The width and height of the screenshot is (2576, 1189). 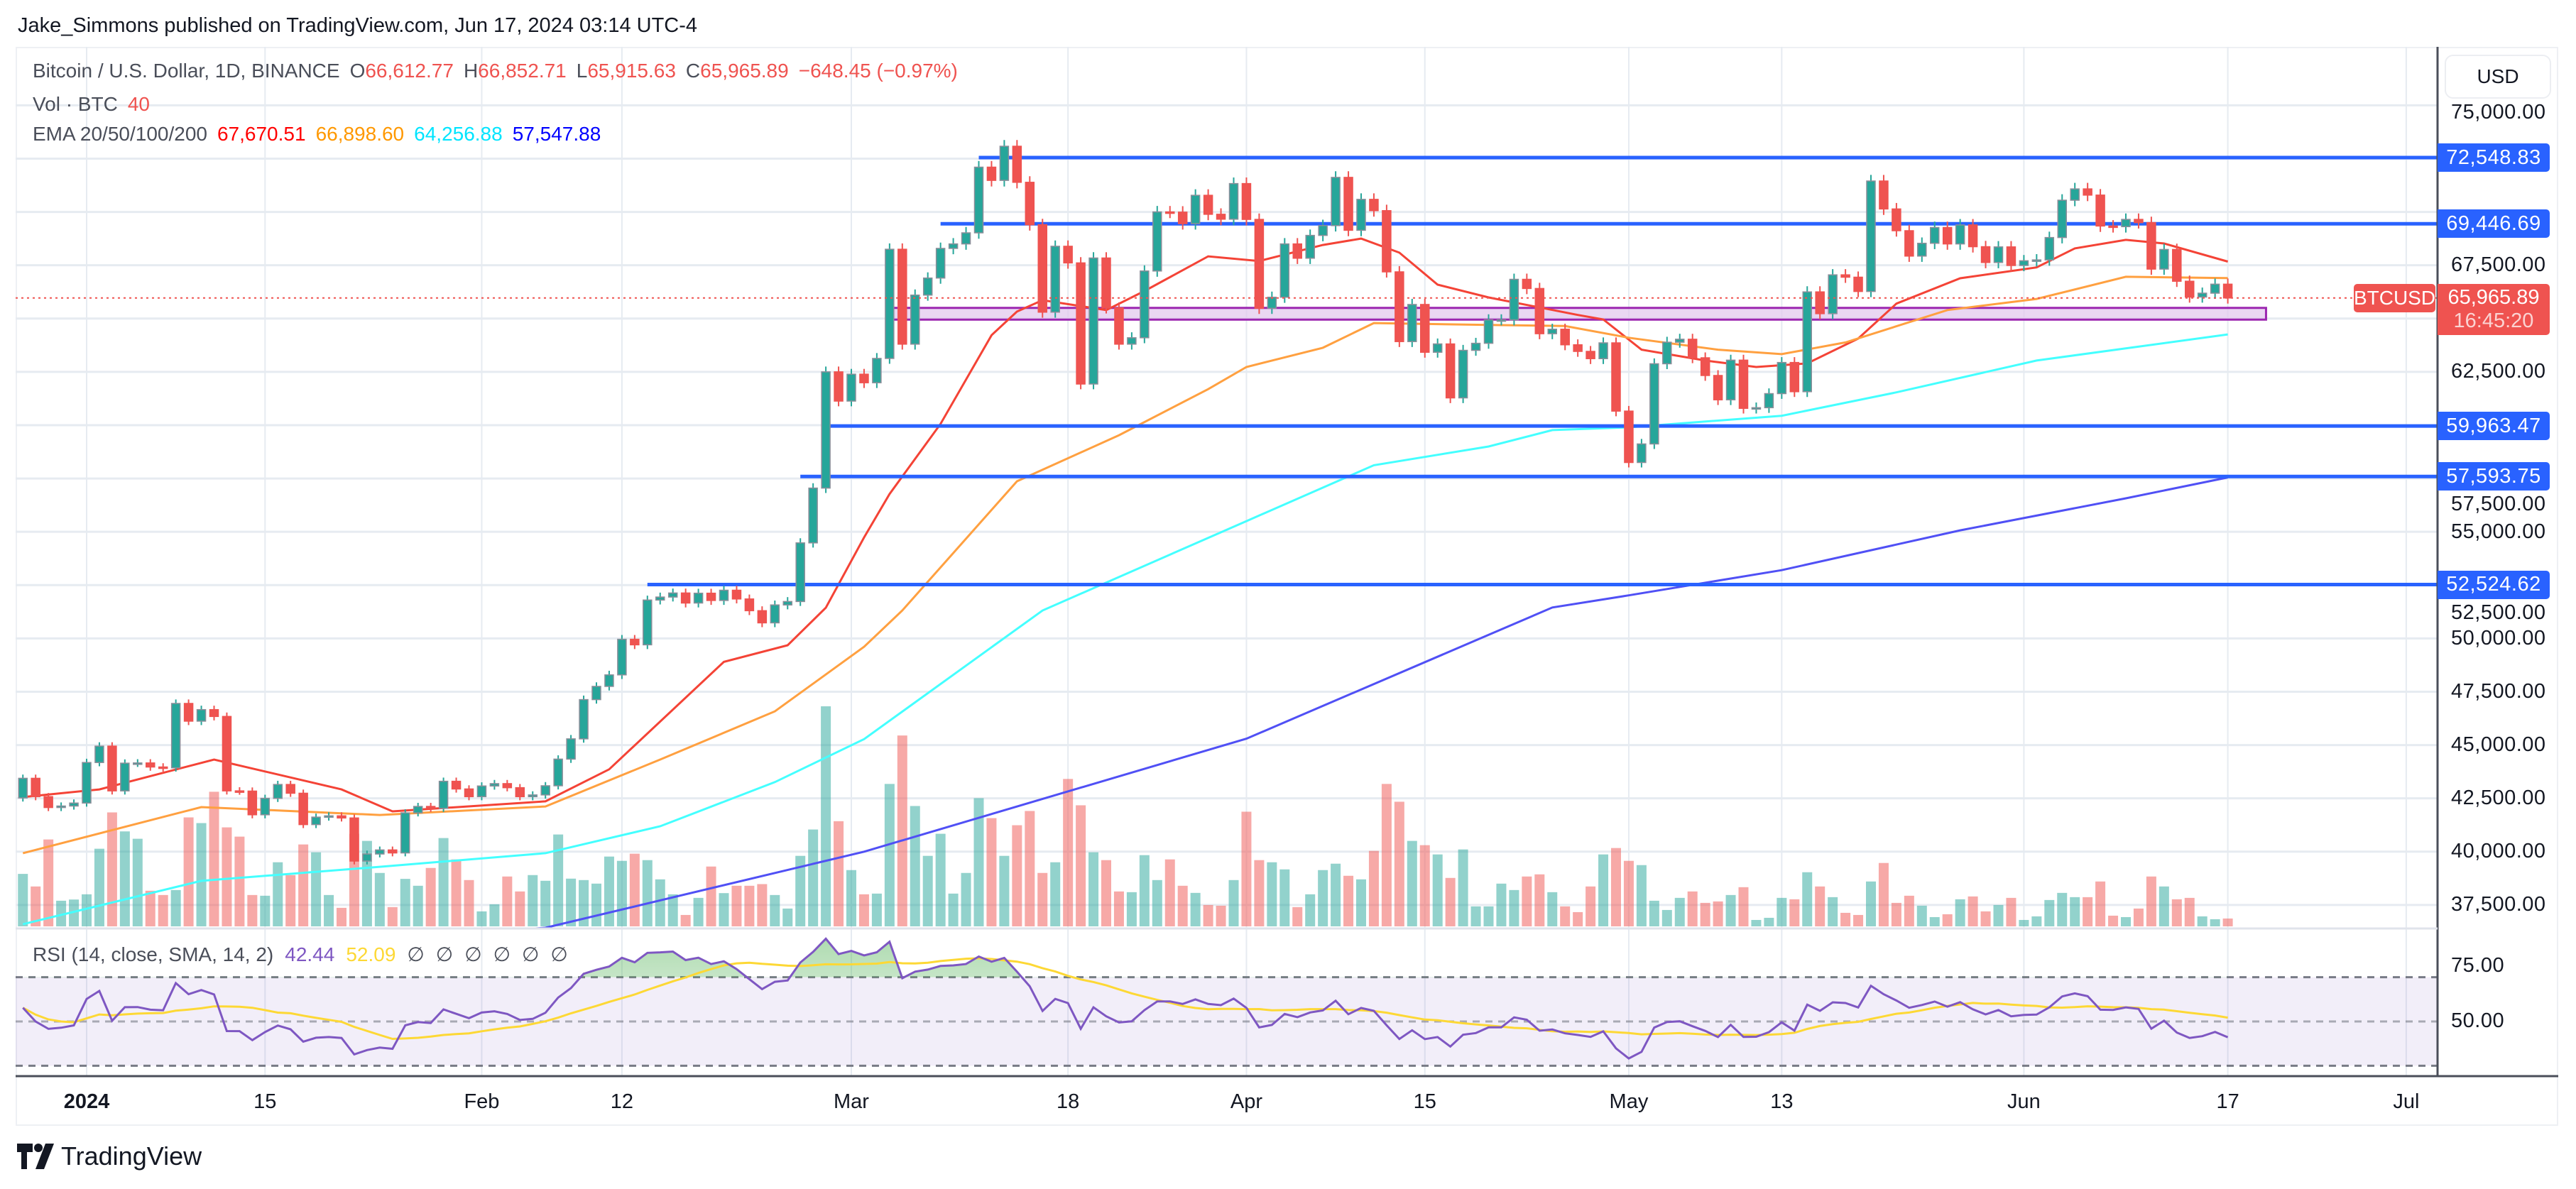 What do you see at coordinates (153, 954) in the screenshot?
I see `rsi-label: RSI (14, close, SMA, 14, 2)` at bounding box center [153, 954].